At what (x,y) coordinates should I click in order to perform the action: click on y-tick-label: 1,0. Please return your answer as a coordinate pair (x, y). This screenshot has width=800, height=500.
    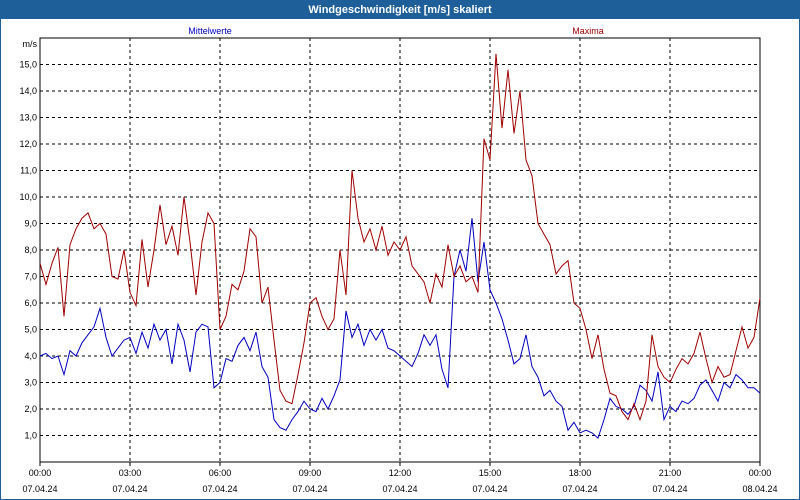
    Looking at the image, I should click on (30, 436).